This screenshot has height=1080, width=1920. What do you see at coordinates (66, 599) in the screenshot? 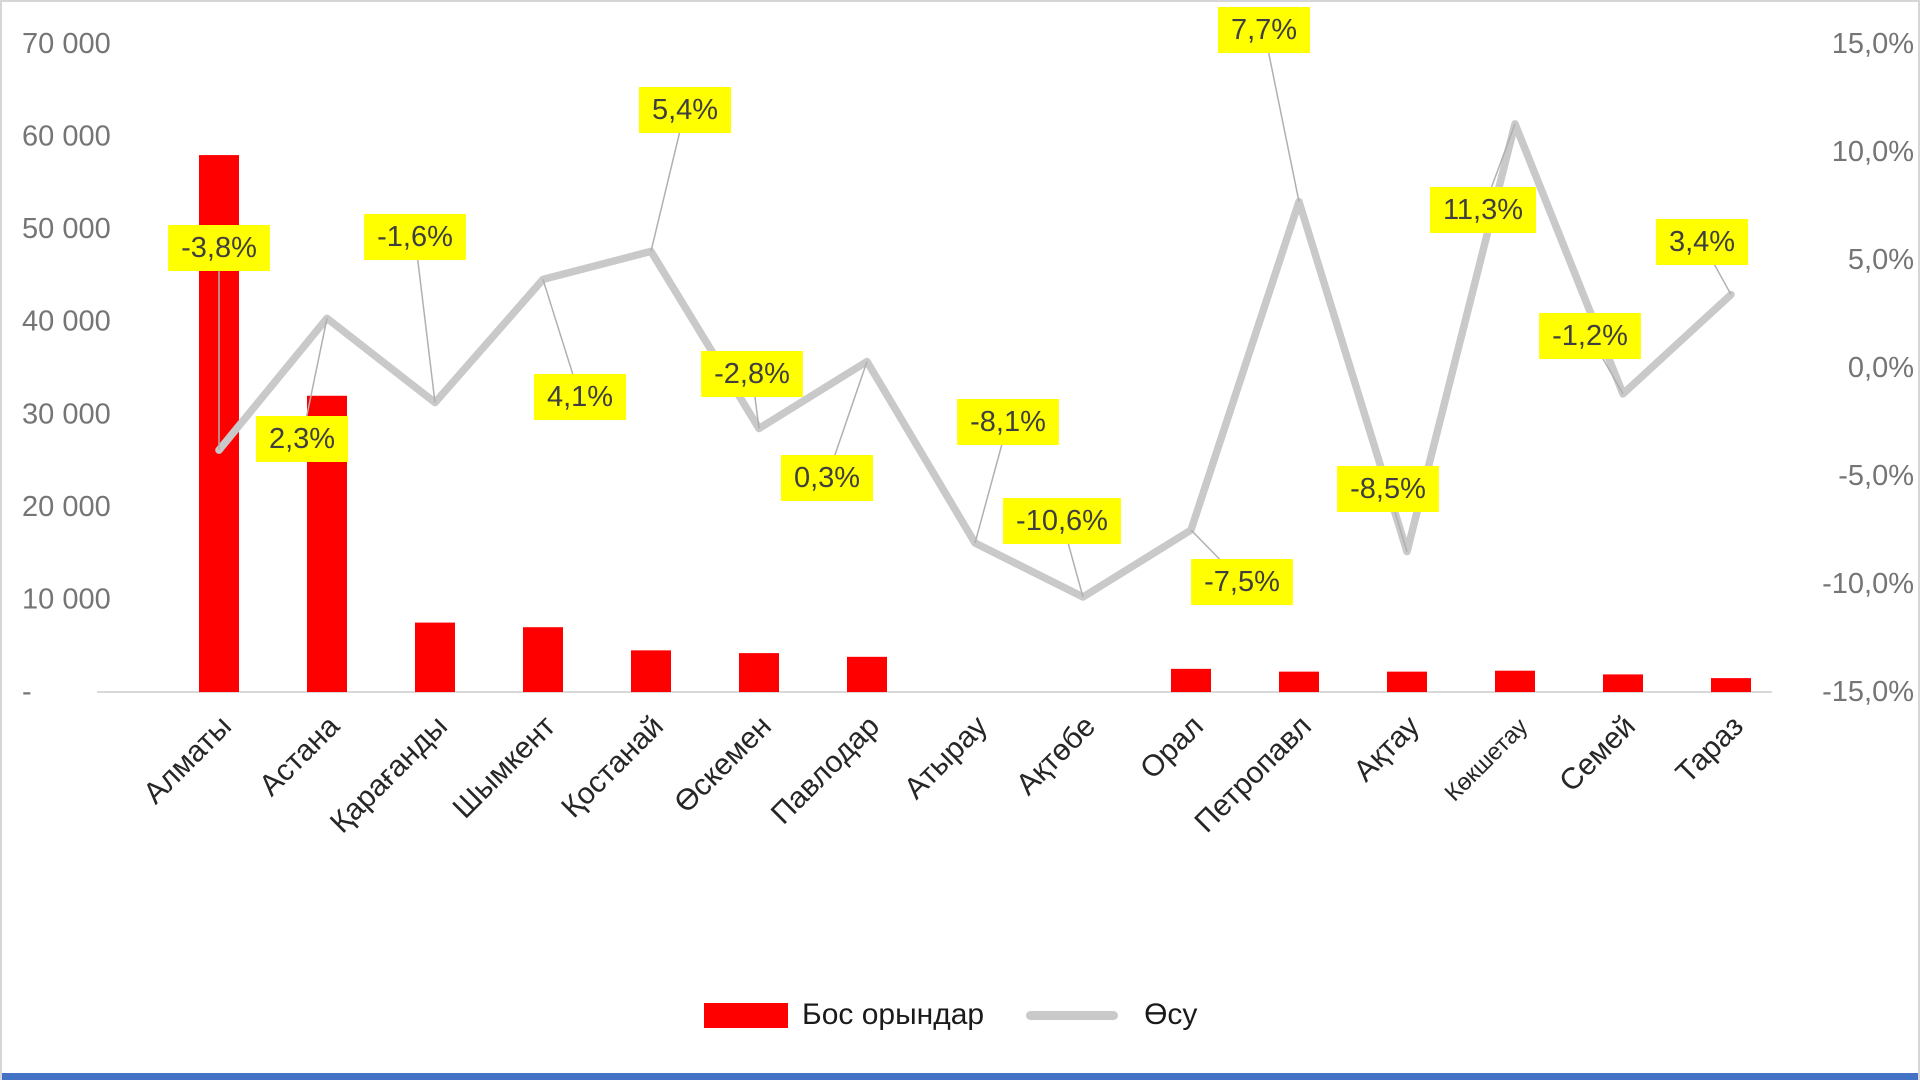
I see `left-axis-tick: 10 000` at bounding box center [66, 599].